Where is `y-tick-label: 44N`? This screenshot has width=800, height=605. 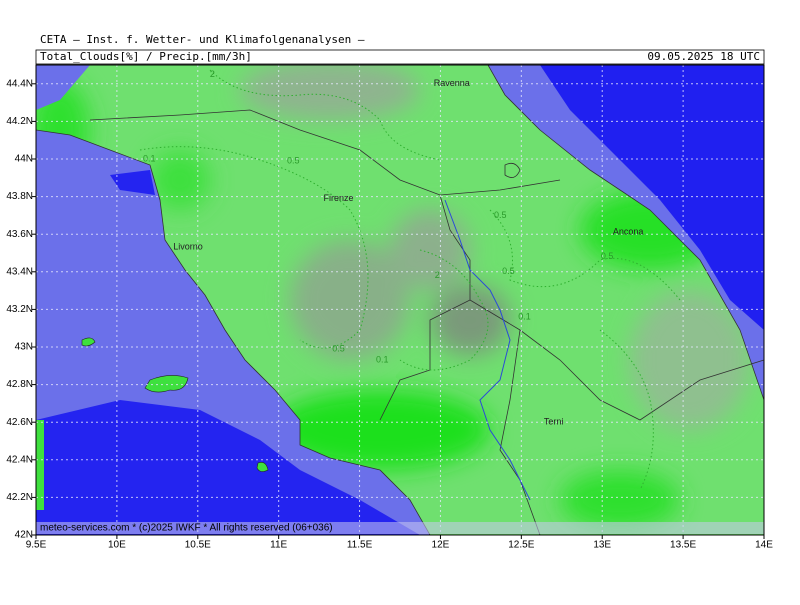 y-tick-label: 44N is located at coordinates (24, 159).